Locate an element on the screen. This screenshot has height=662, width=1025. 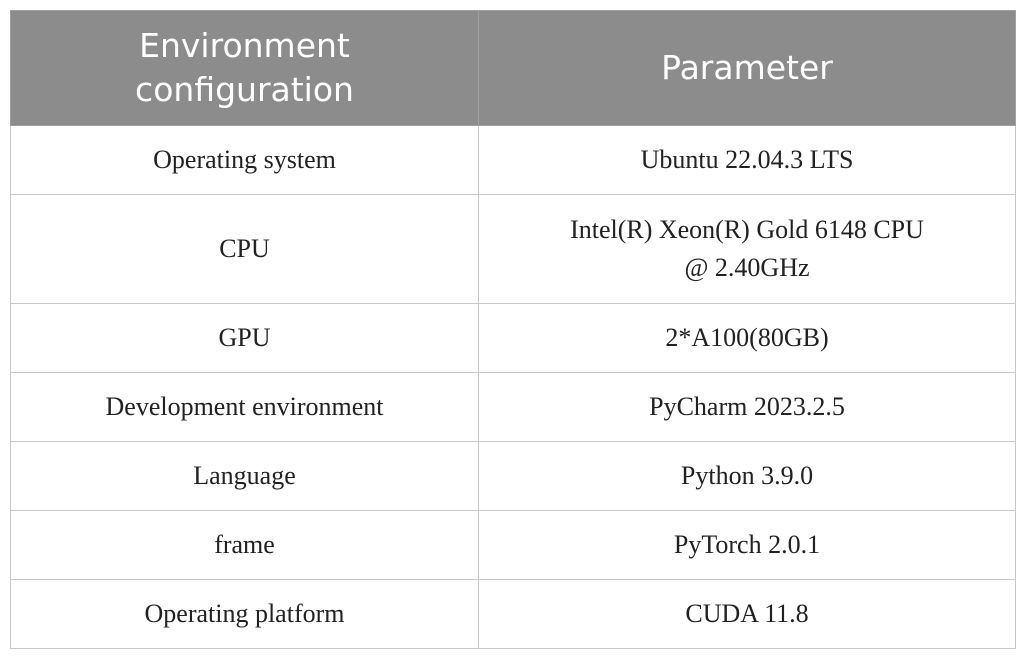
header-environment-configuration: Environment configuration is located at coordinates (244, 68).